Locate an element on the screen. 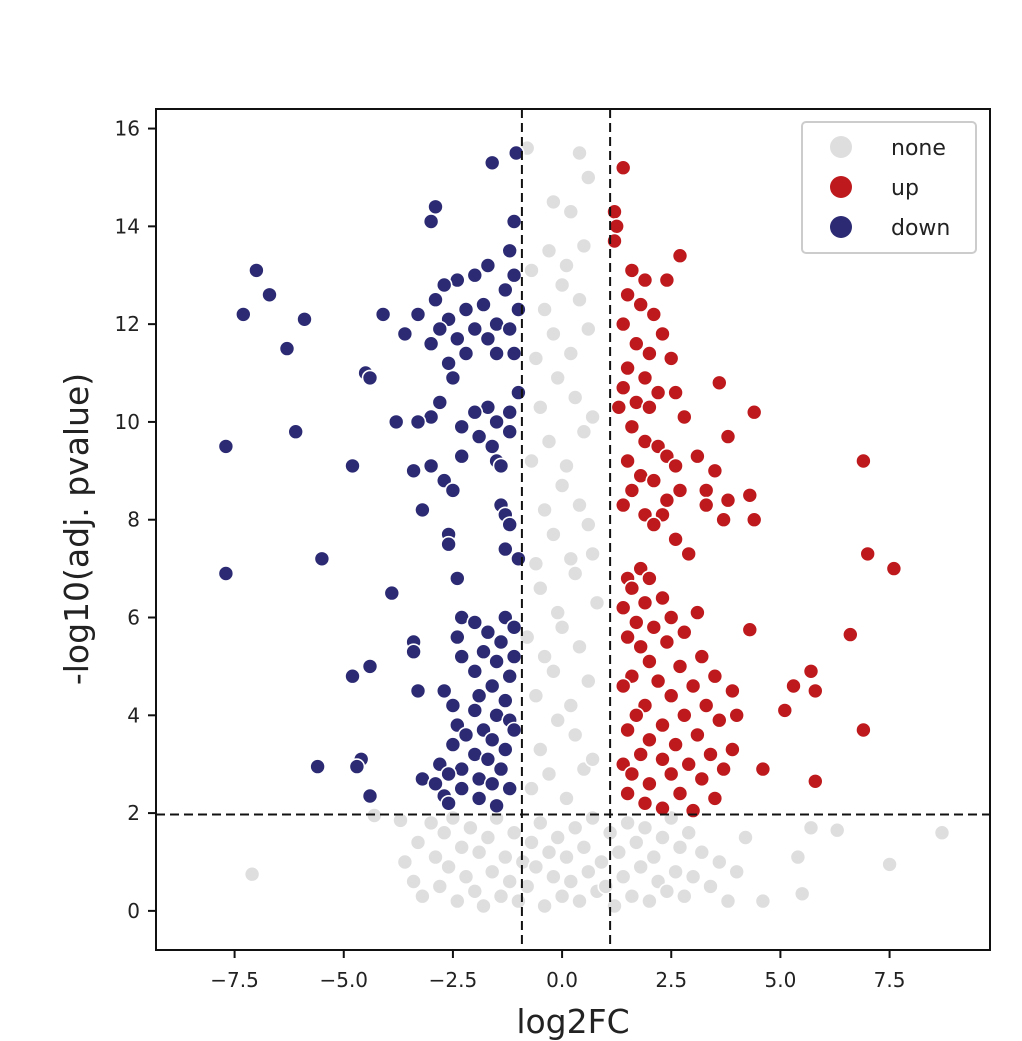 The image size is (1022, 1041). y-axis: 0 2 4 6 8 10 12 14 16 is located at coordinates (135, 520).